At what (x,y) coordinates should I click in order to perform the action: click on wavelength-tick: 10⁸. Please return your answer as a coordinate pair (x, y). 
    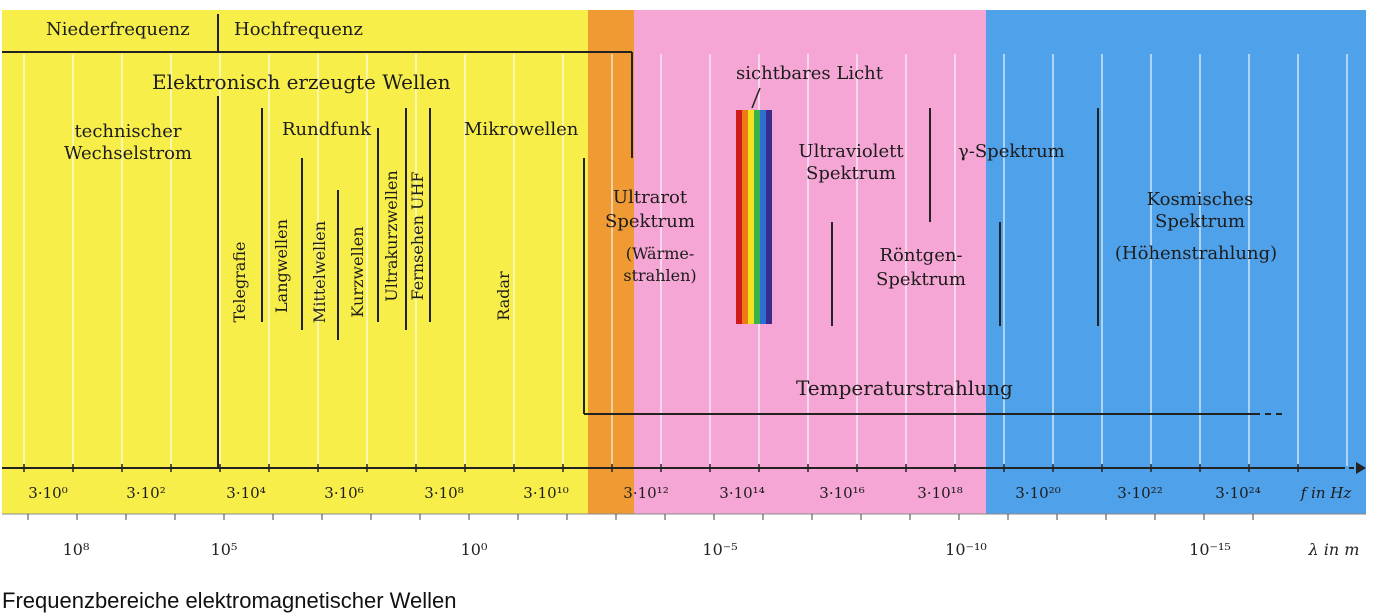
    Looking at the image, I should click on (76, 549).